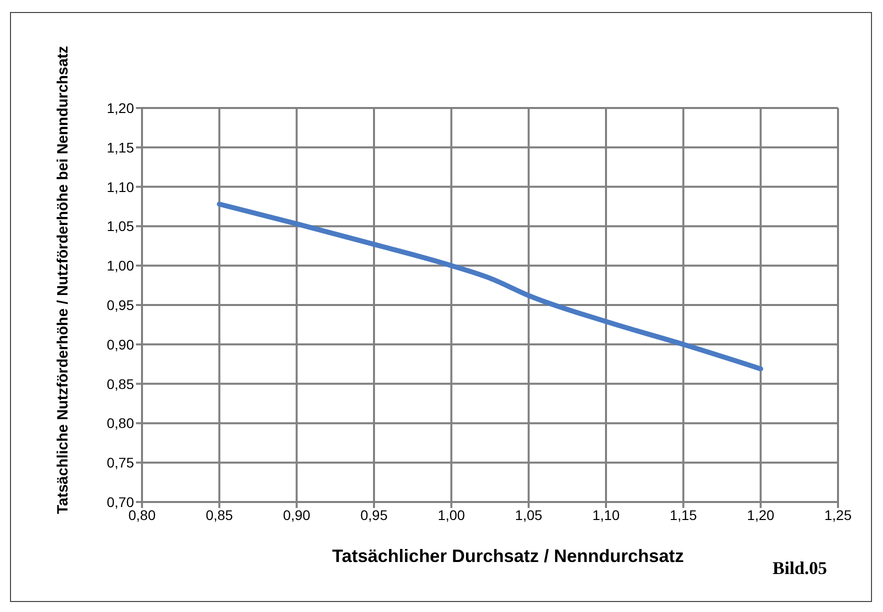 Image resolution: width=883 pixels, height=612 pixels. I want to click on y-tick-label: 0,75, so click(120, 462).